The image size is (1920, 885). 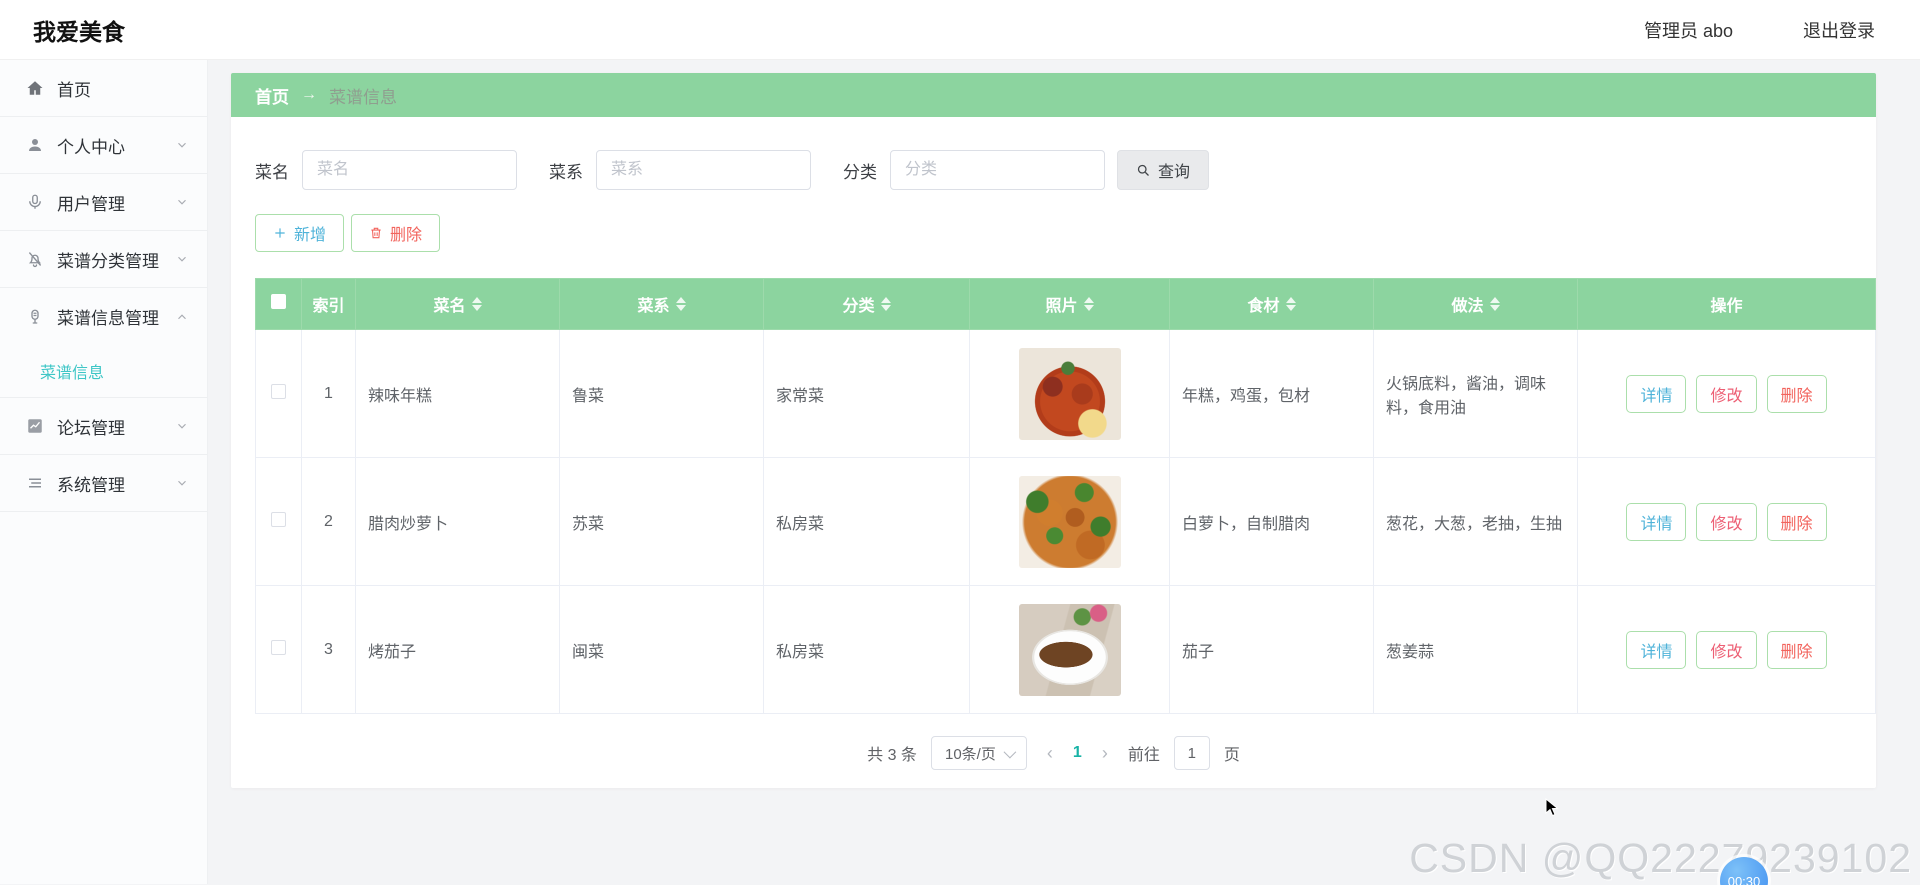 I want to click on cell-category: 家常菜, so click(x=866, y=393).